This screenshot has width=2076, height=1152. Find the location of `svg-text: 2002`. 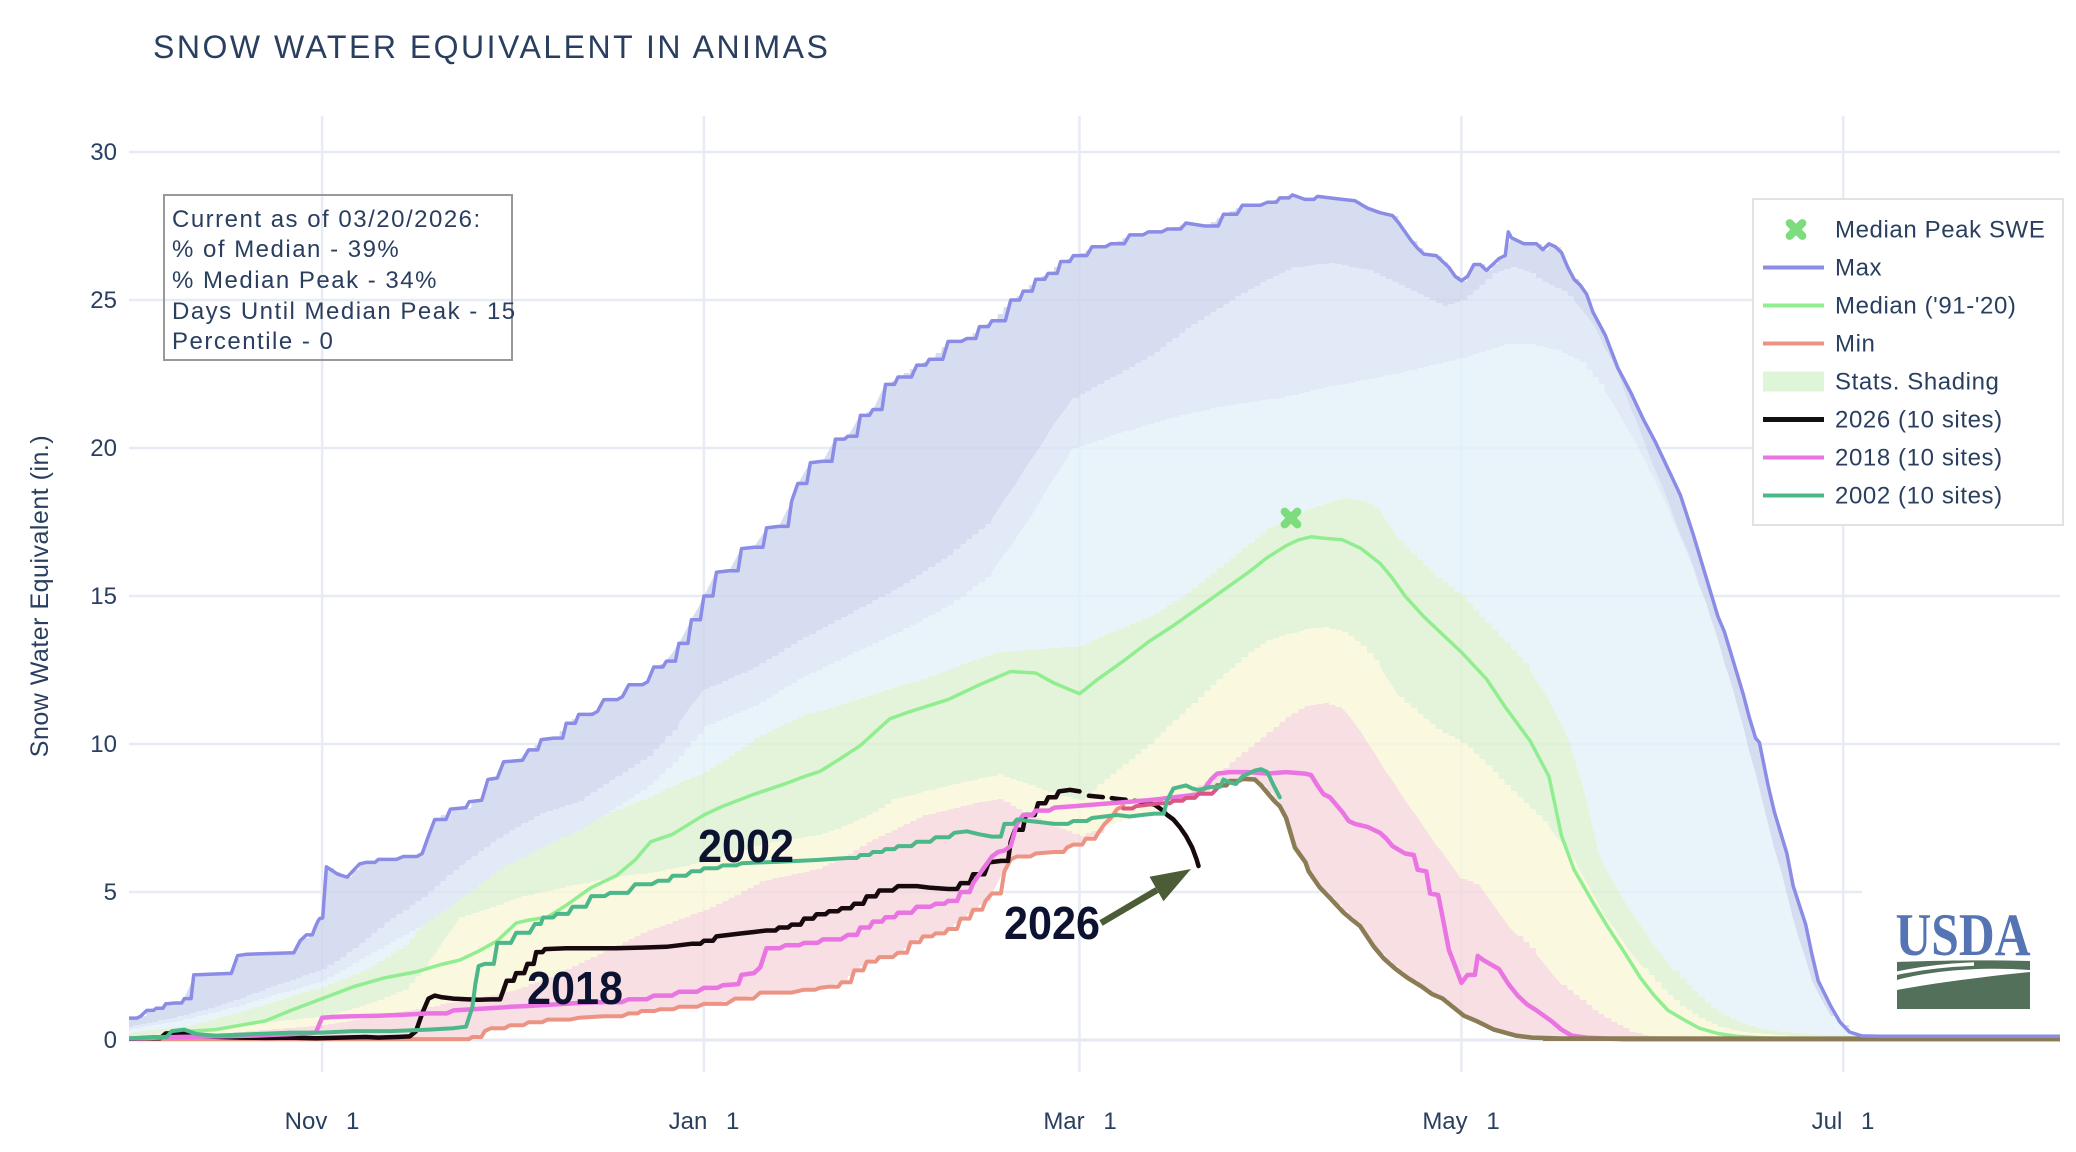

svg-text: 2002 is located at coordinates (746, 846).